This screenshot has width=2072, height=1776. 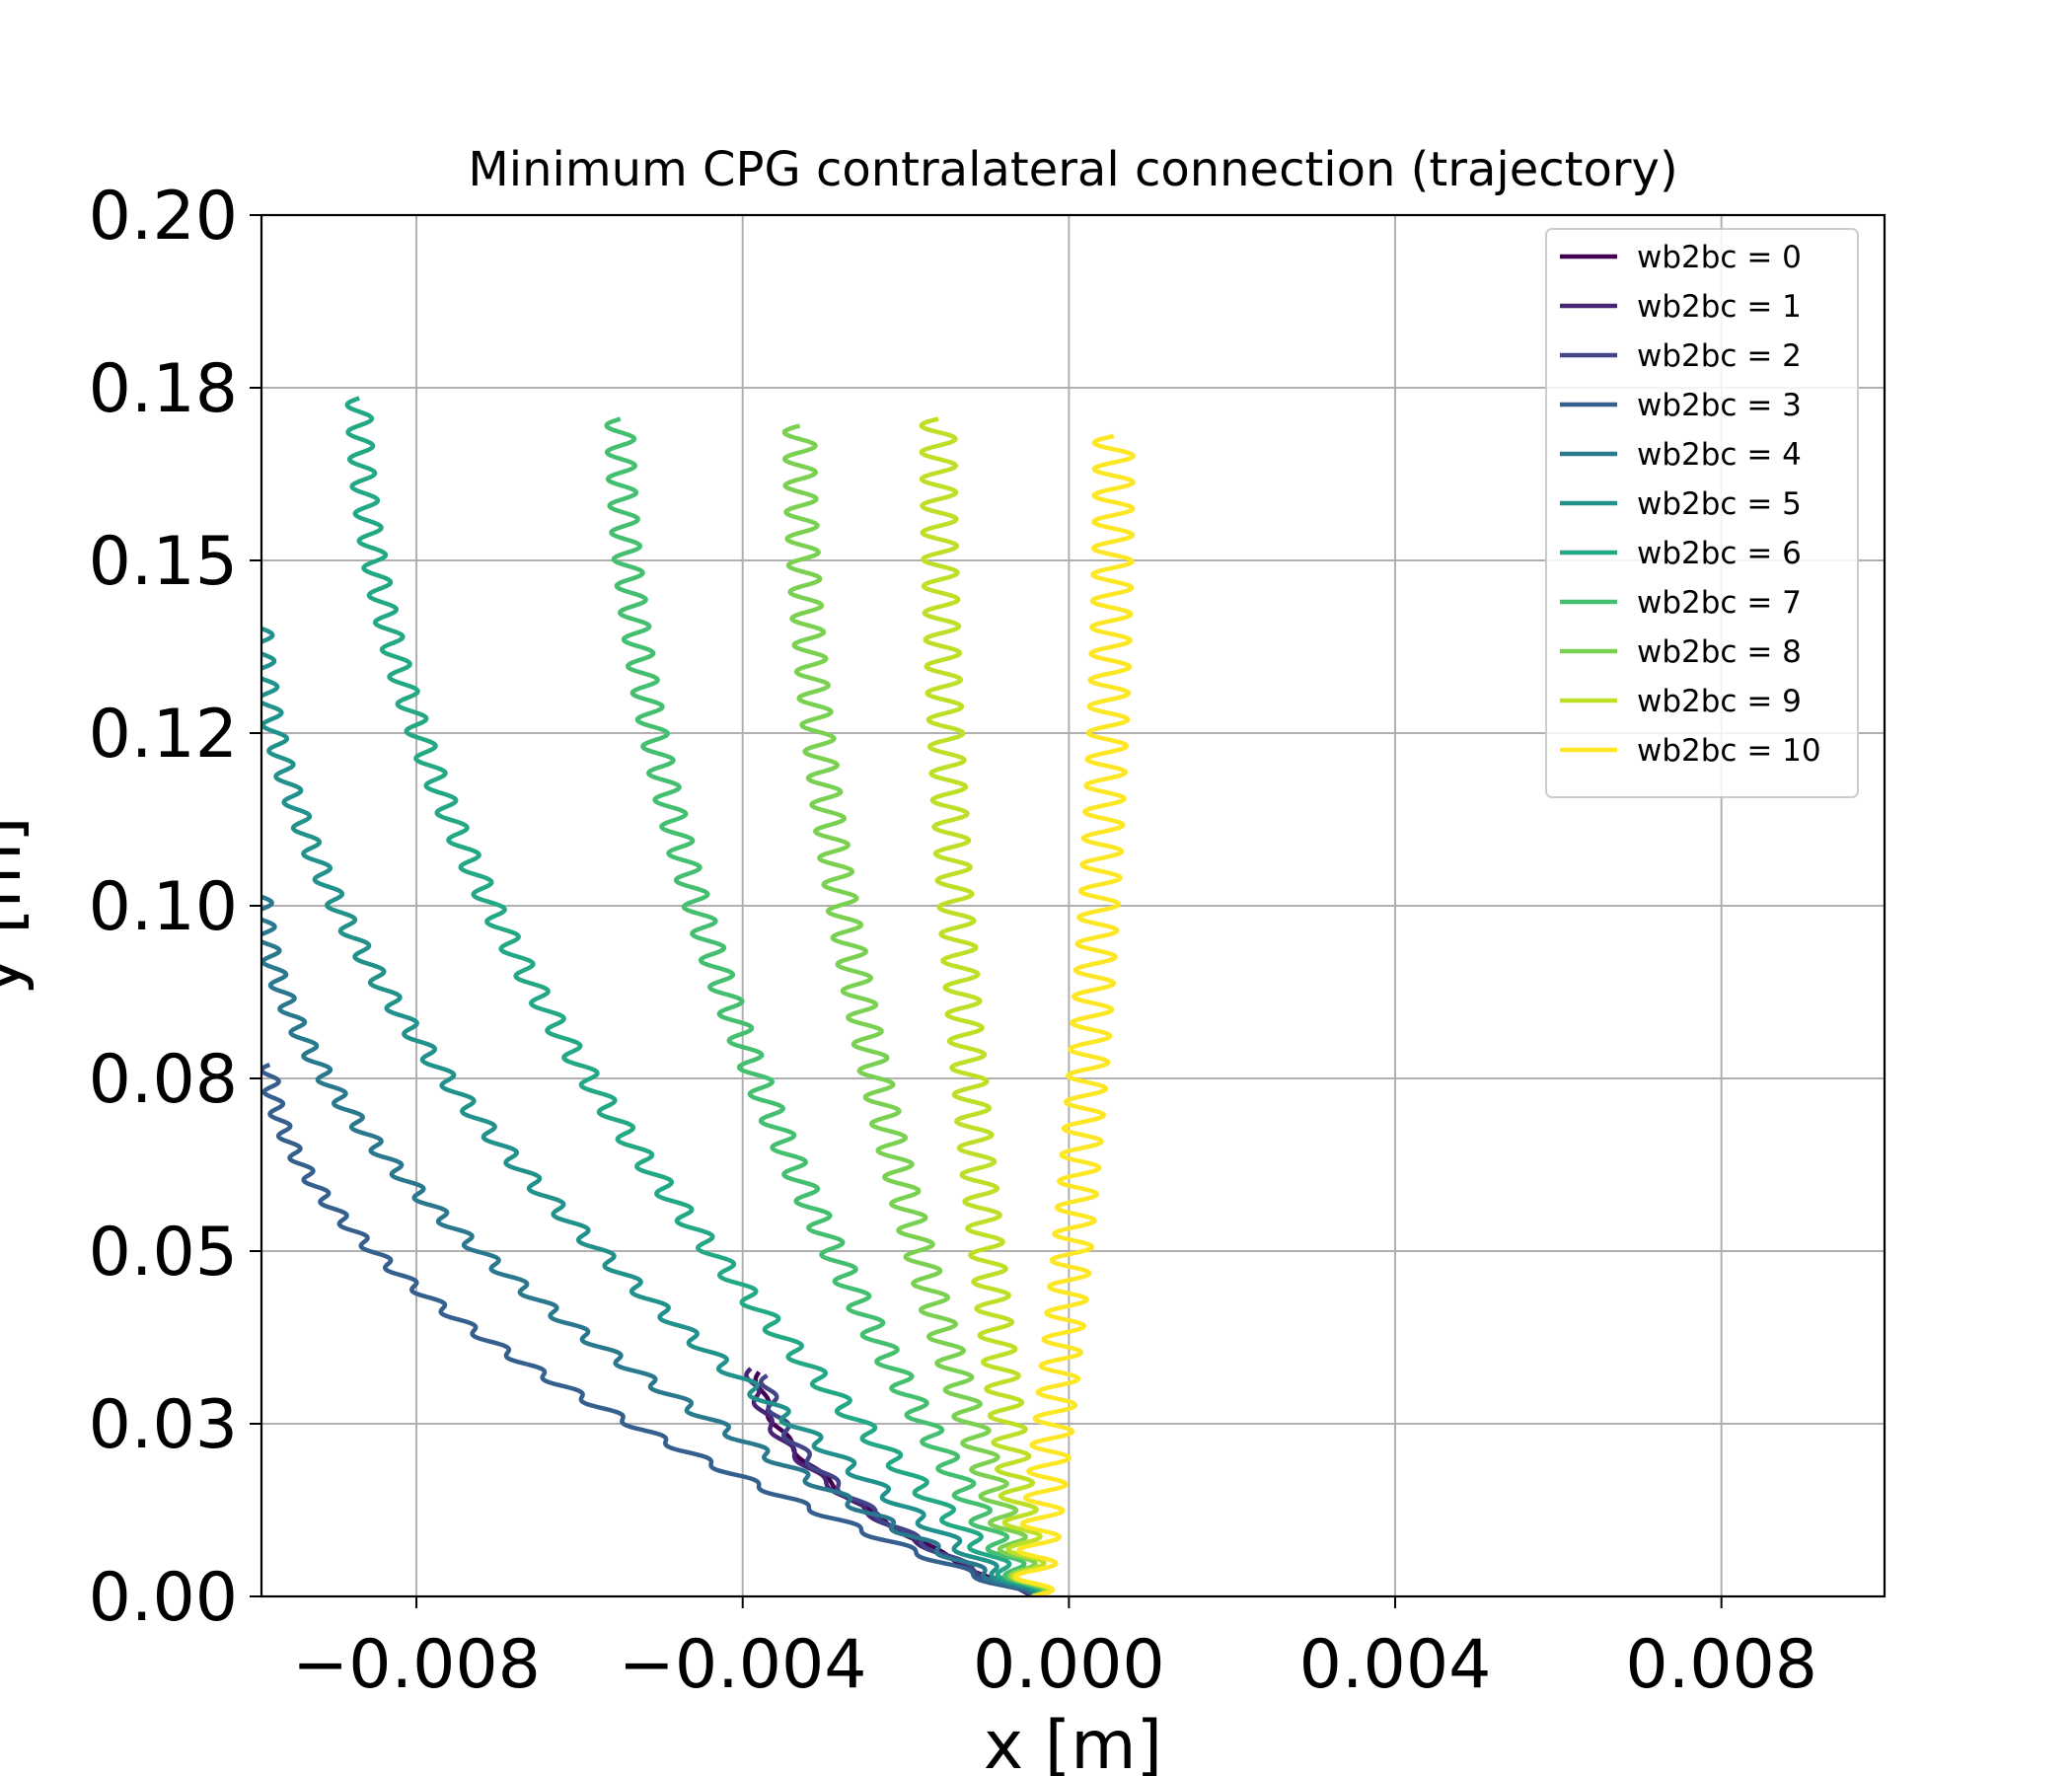 I want to click on legend-box, so click(x=1702, y=513).